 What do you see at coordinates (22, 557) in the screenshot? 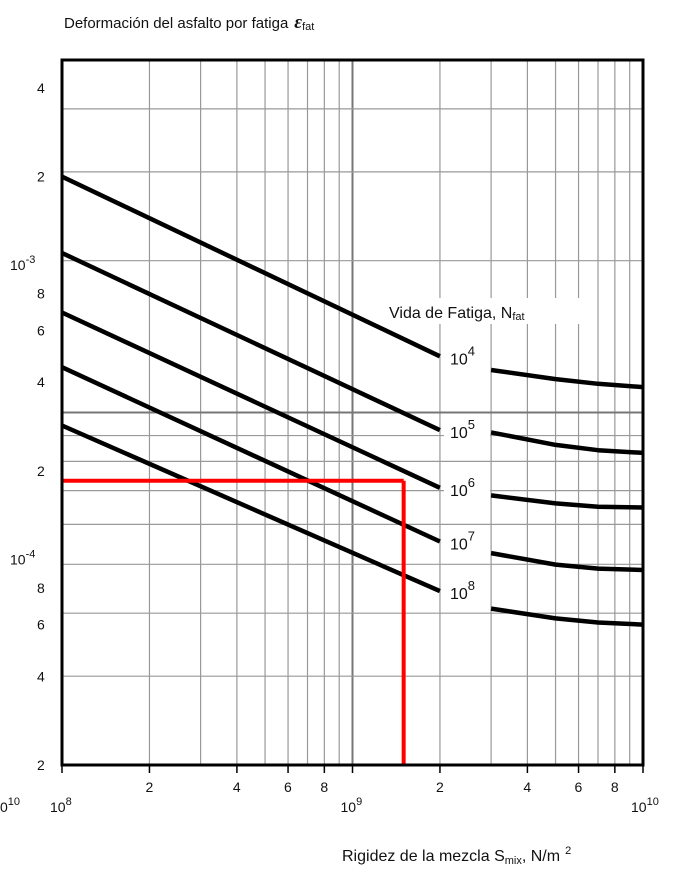
I see `y-tick-label: 10⁻⁴` at bounding box center [22, 557].